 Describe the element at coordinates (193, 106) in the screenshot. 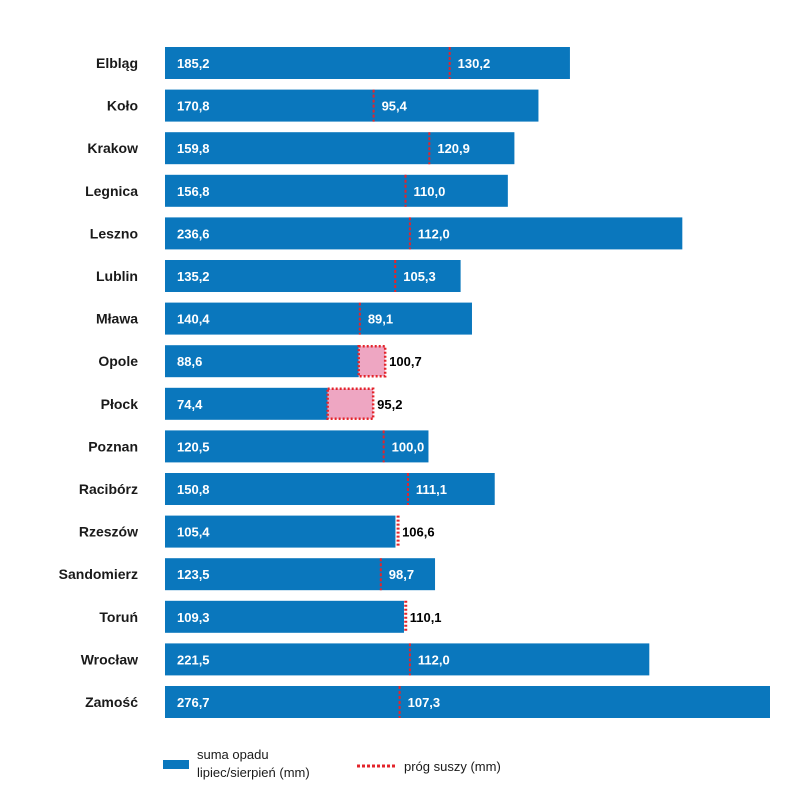

I see `precipitation-value-label: 170,8` at that location.